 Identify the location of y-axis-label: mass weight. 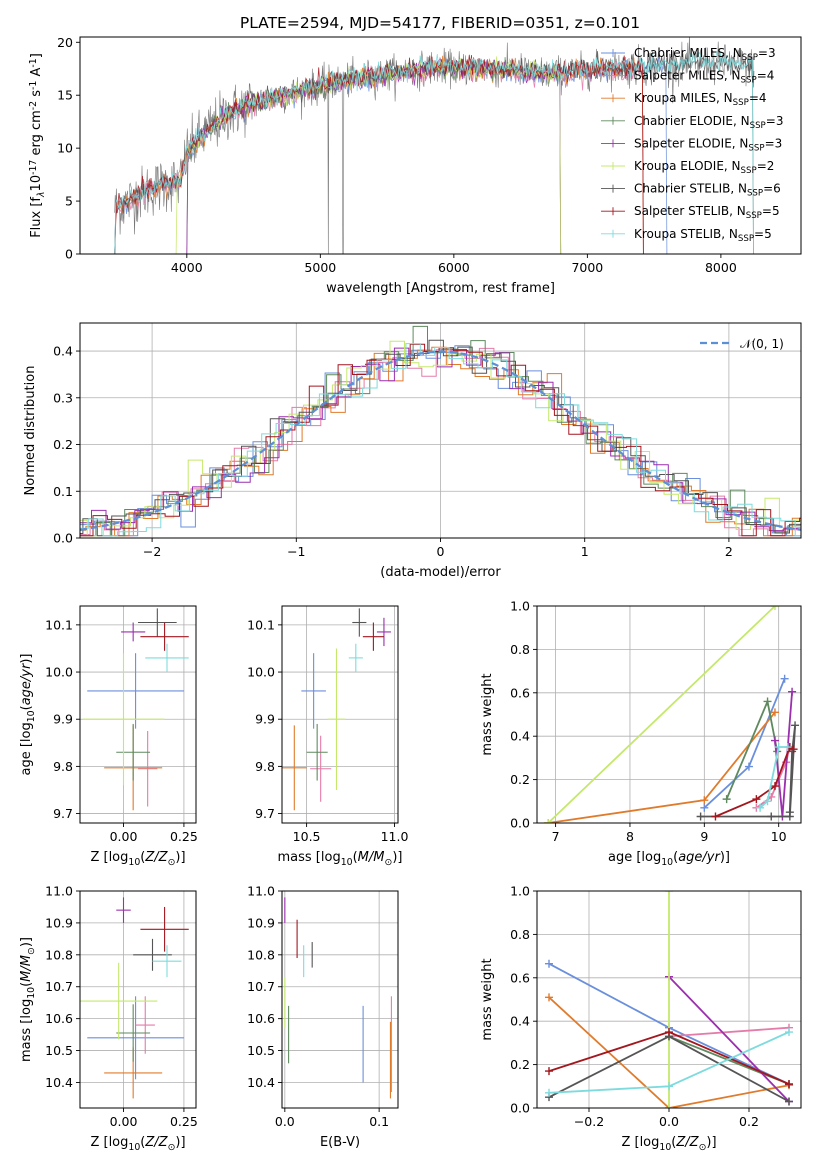
(487, 999).